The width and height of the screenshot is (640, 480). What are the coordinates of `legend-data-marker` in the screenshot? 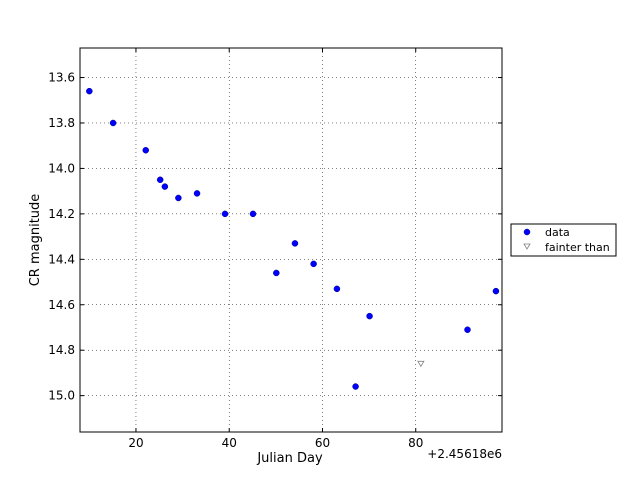 It's located at (527, 232).